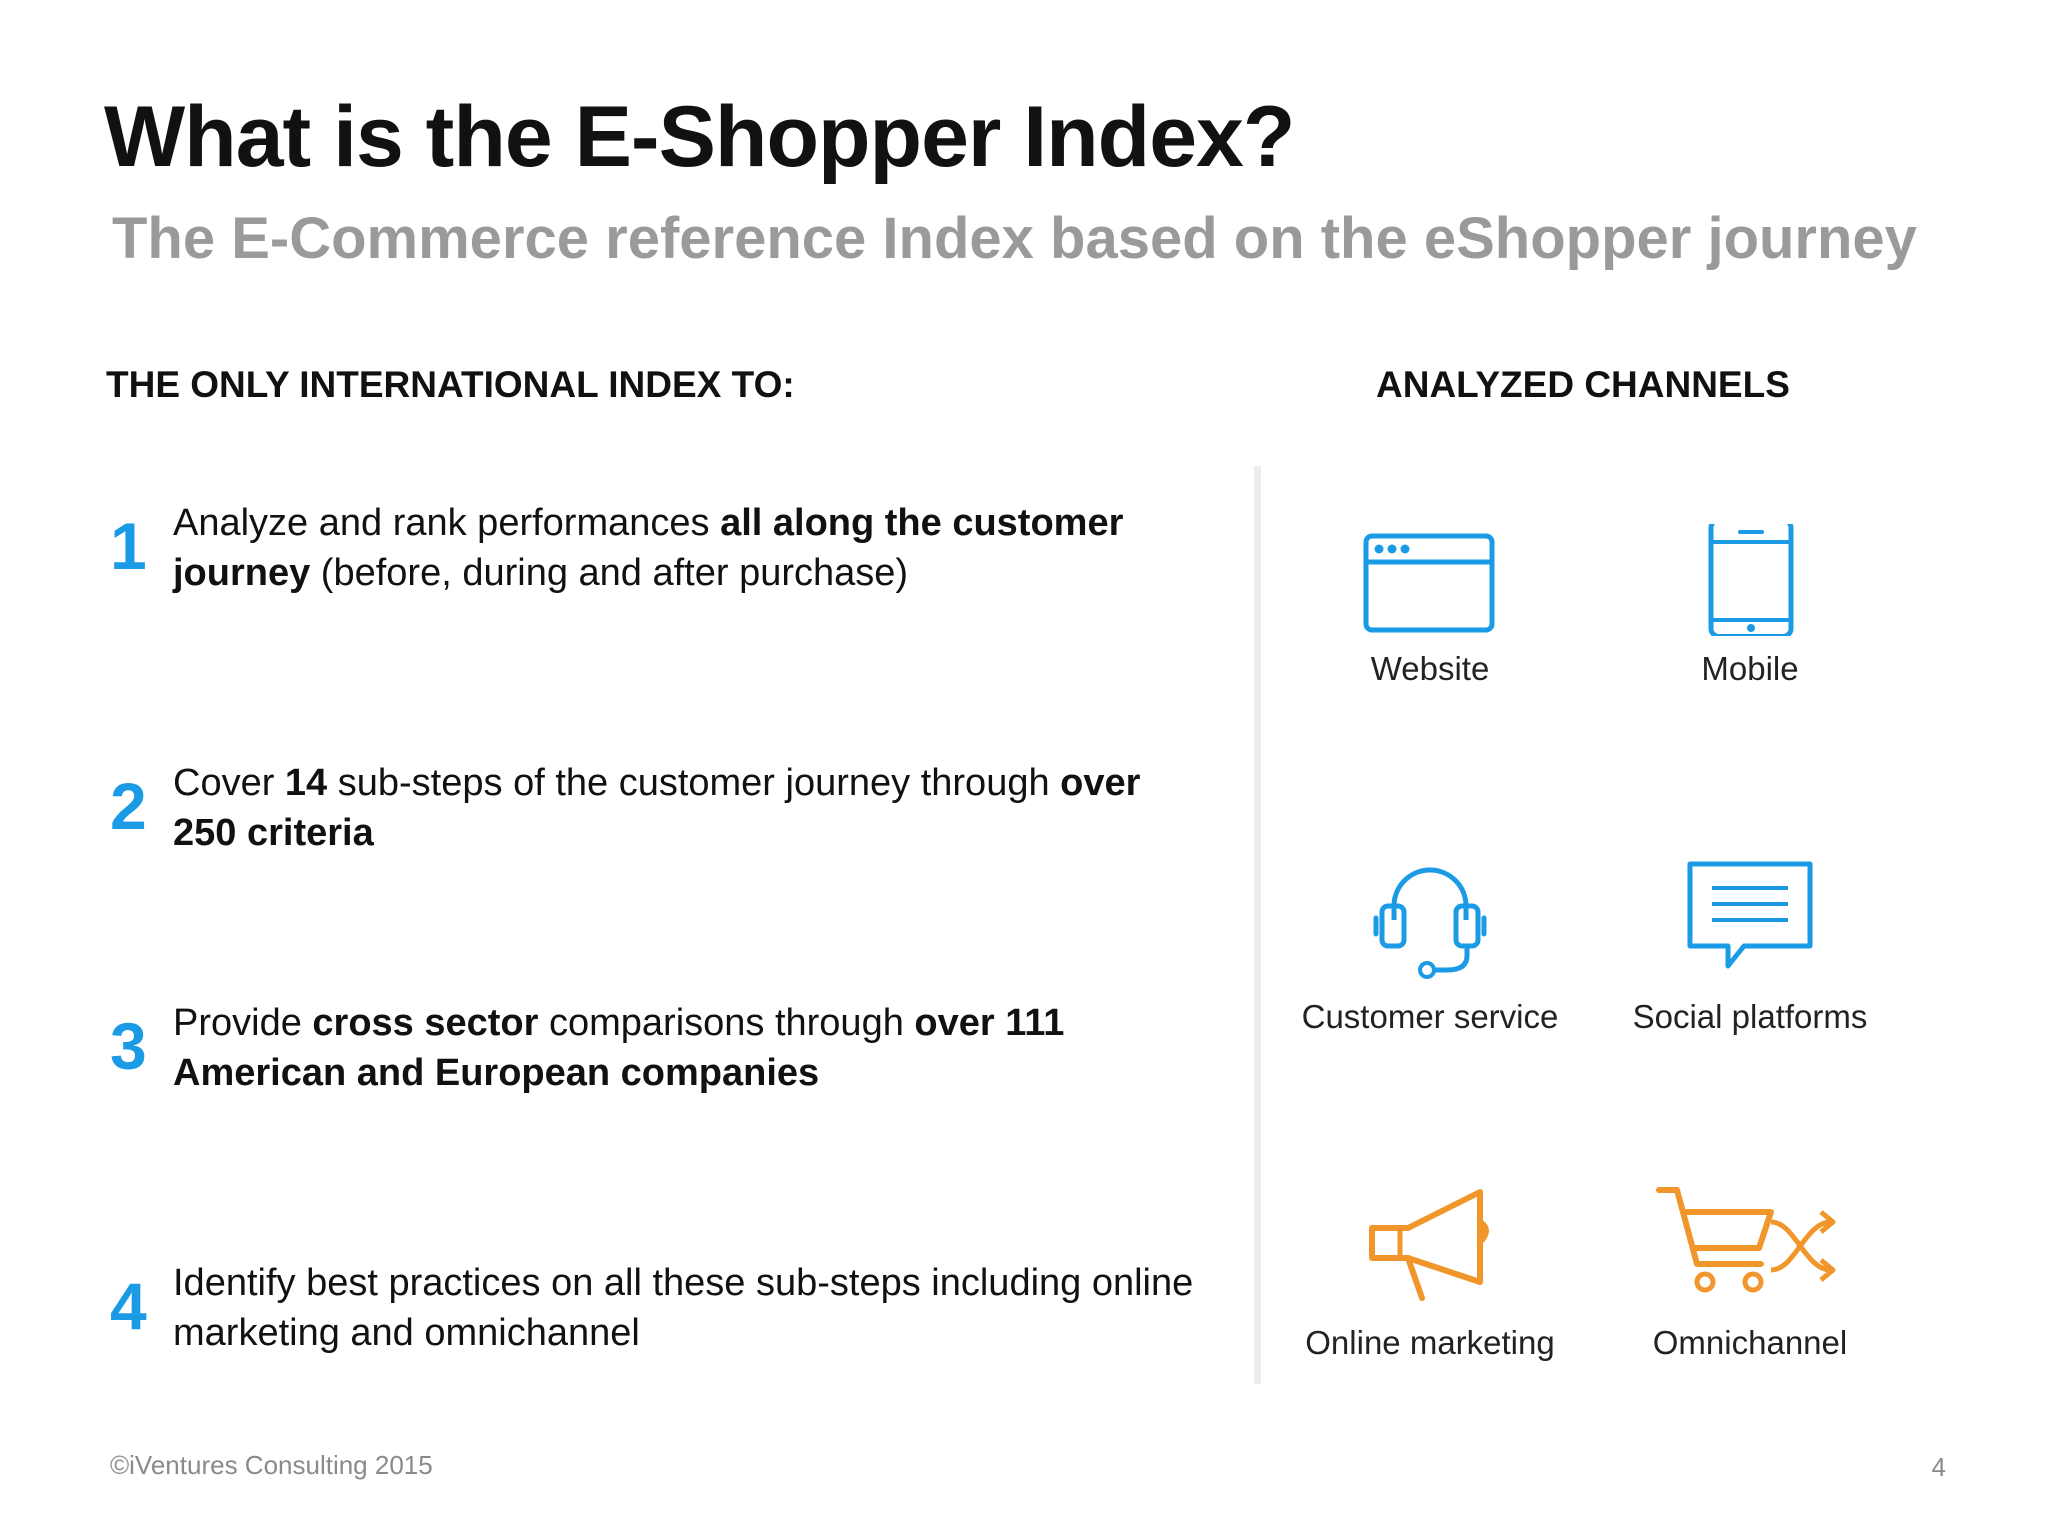 The height and width of the screenshot is (1536, 2048). Describe the element at coordinates (1429, 1245) in the screenshot. I see `megaphone-icon` at that location.